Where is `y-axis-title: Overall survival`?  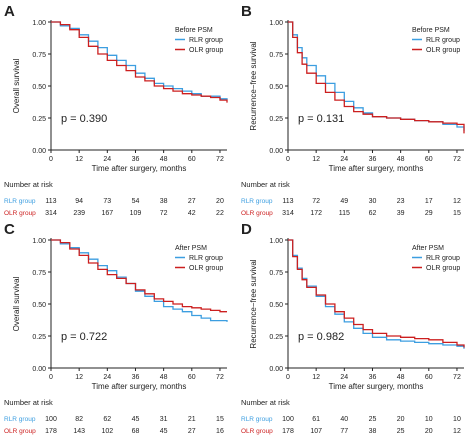 y-axis-title: Overall survival is located at coordinates (16, 303).